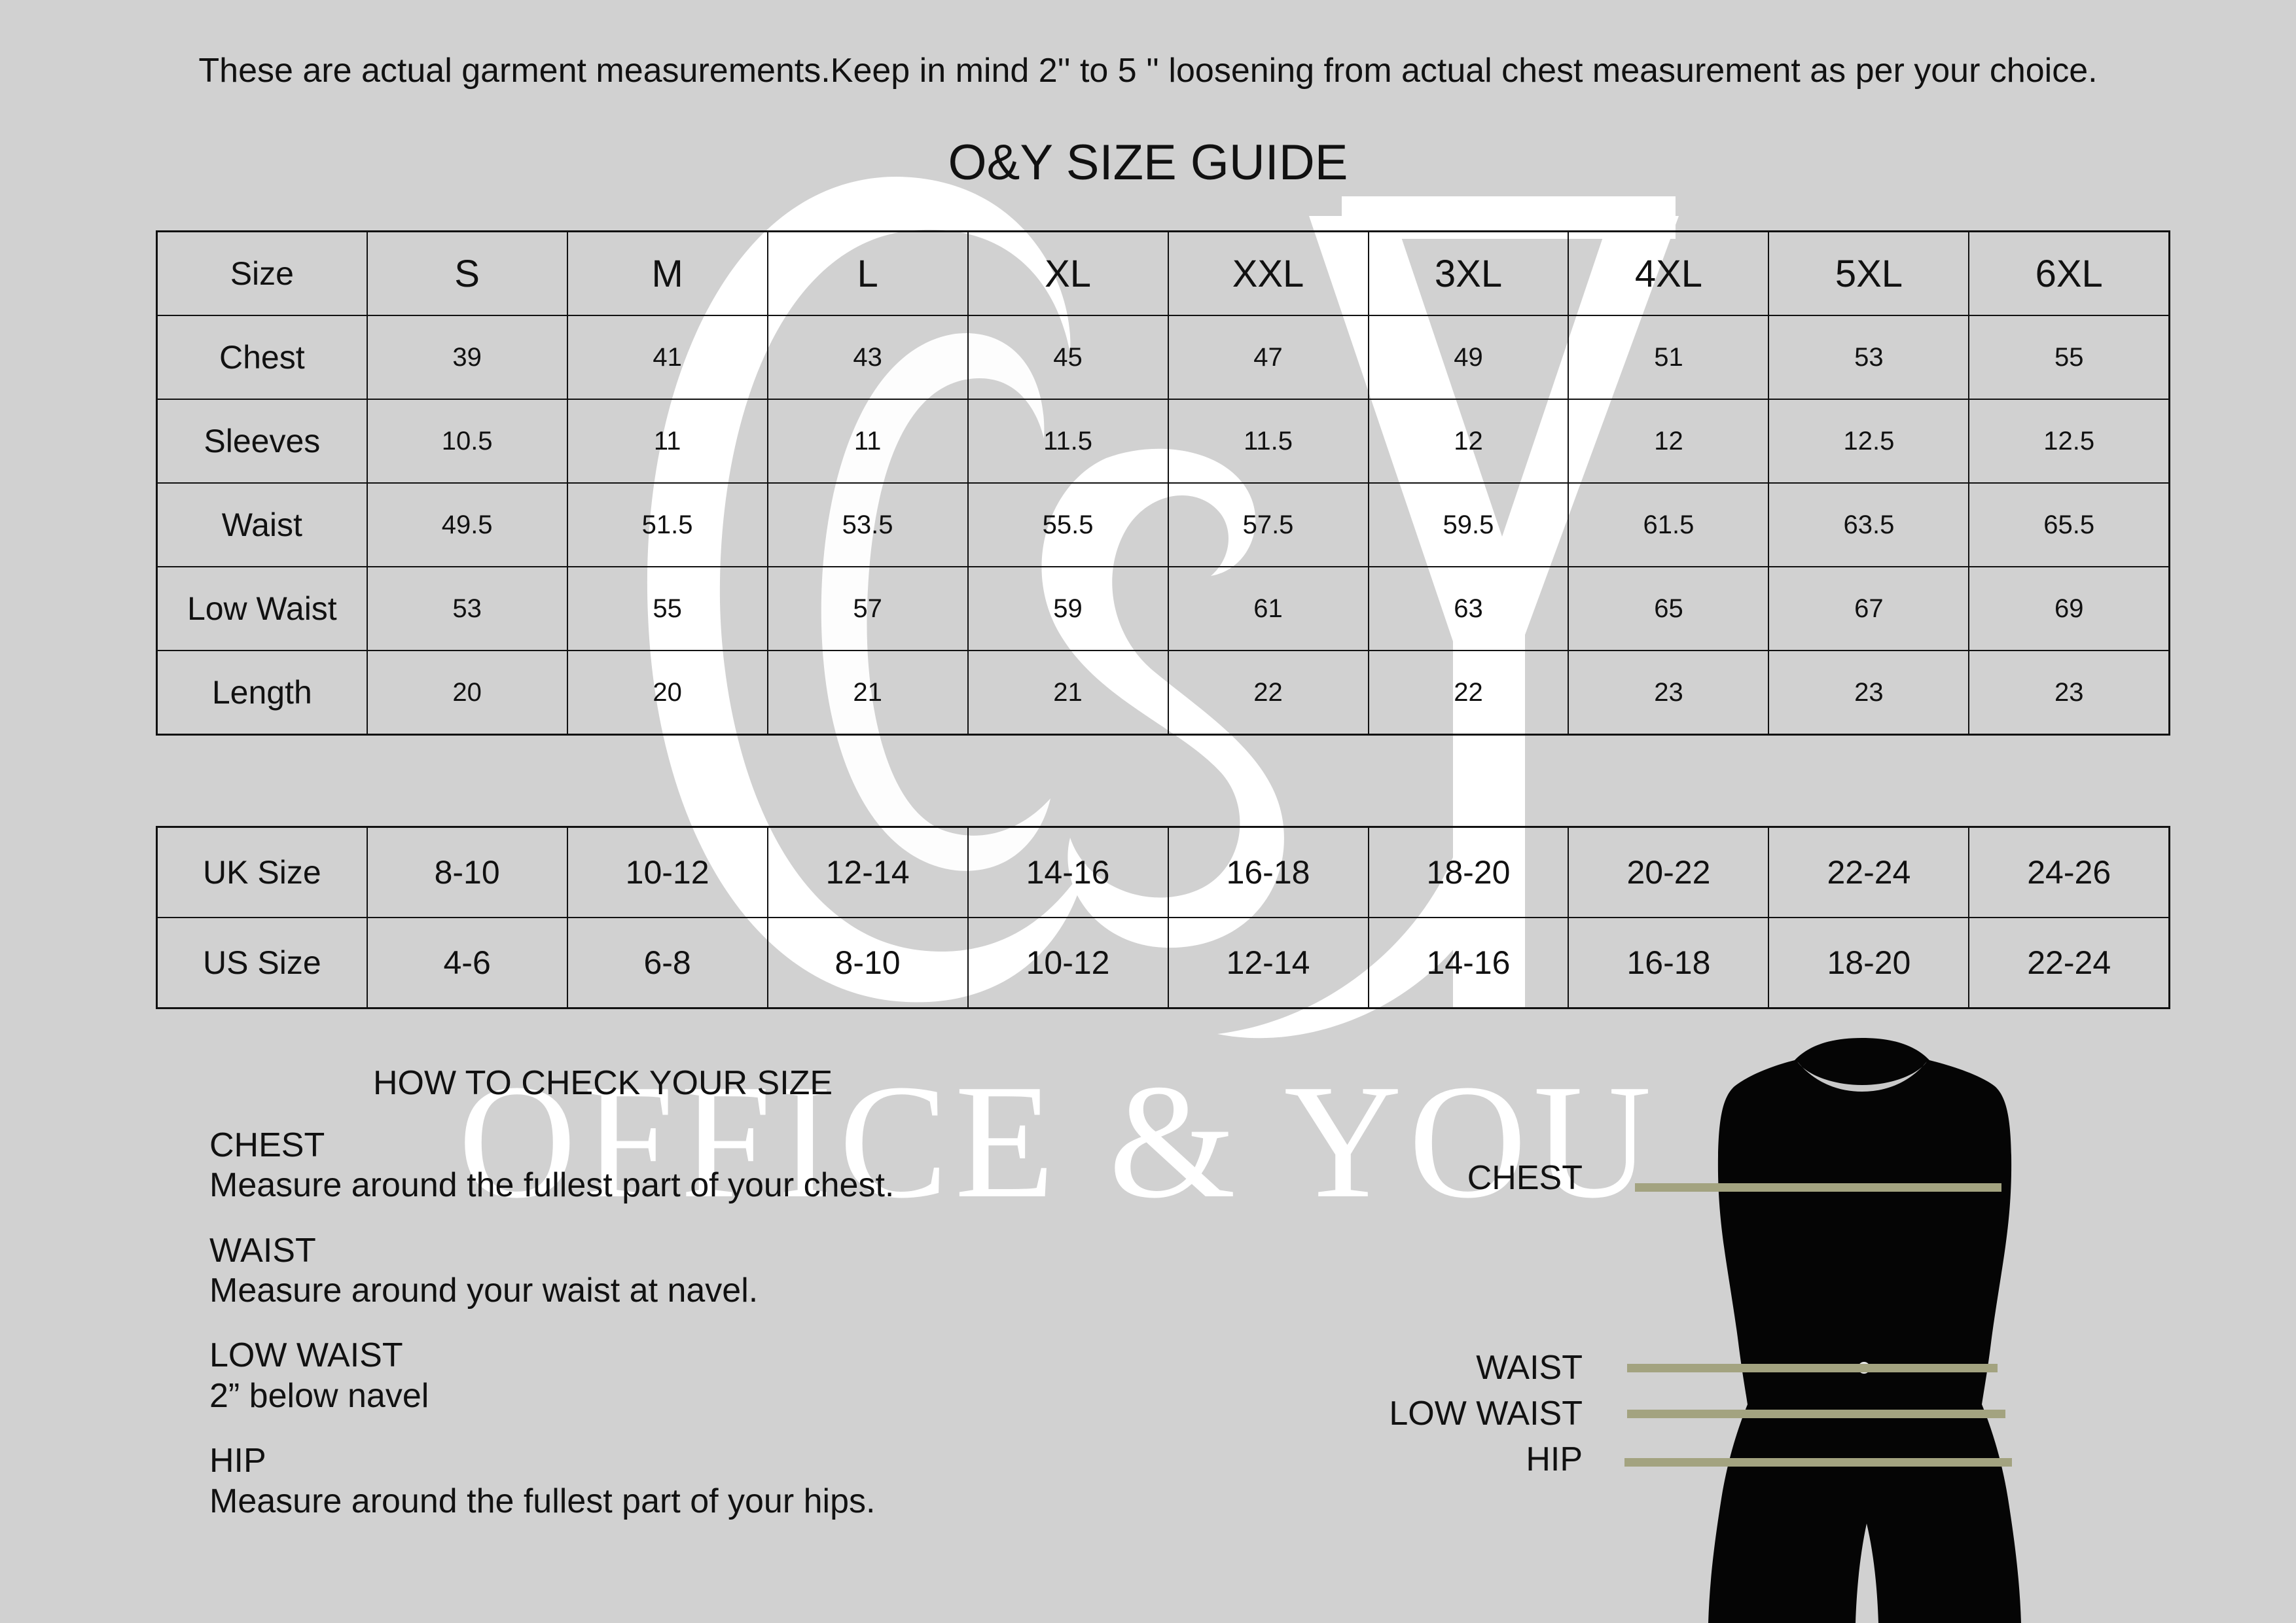 The image size is (2296, 1623). Describe the element at coordinates (667, 357) in the screenshot. I see `cell-chest-m: 41` at that location.